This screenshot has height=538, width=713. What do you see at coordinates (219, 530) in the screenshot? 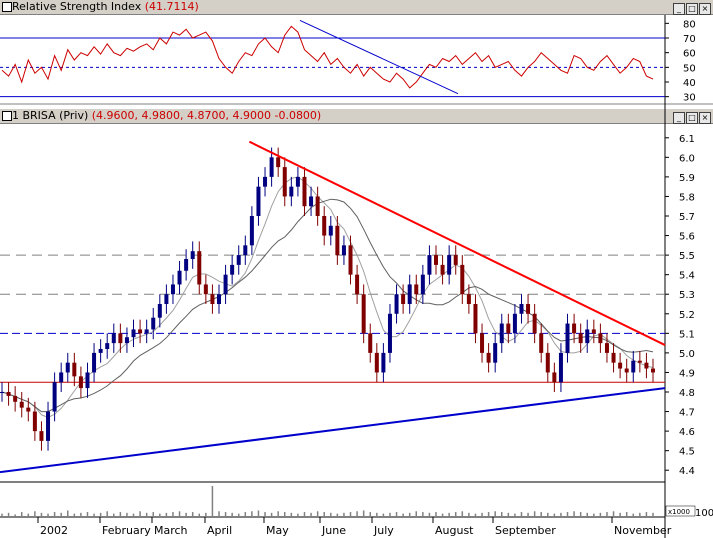
I see `x-tick-label: April` at bounding box center [219, 530].